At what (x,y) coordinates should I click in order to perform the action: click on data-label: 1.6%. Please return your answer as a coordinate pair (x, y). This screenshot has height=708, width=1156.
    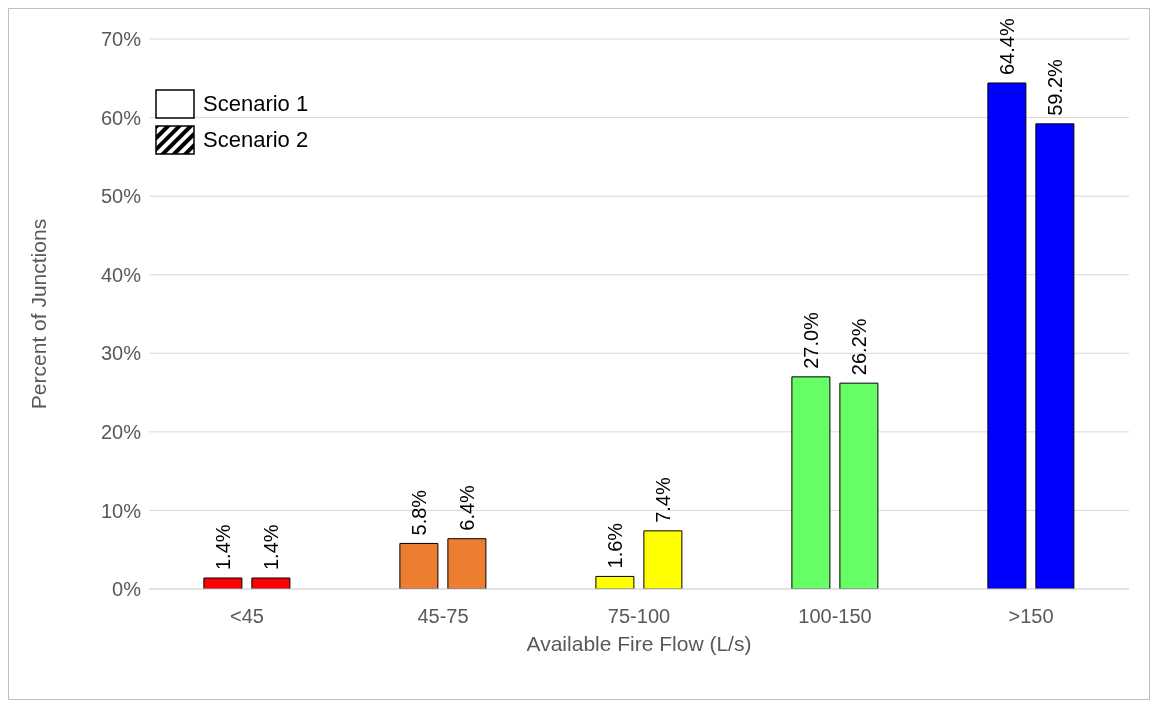
    Looking at the image, I should click on (614, 545).